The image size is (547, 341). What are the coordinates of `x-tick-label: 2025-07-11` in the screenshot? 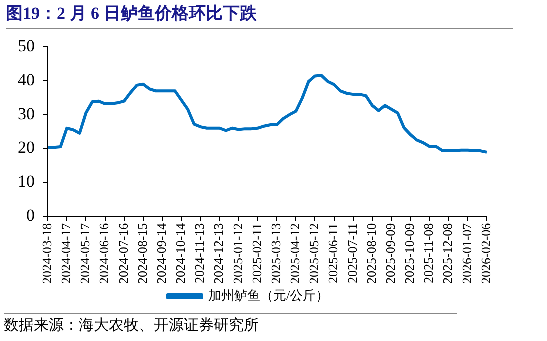 It's located at (352, 253).